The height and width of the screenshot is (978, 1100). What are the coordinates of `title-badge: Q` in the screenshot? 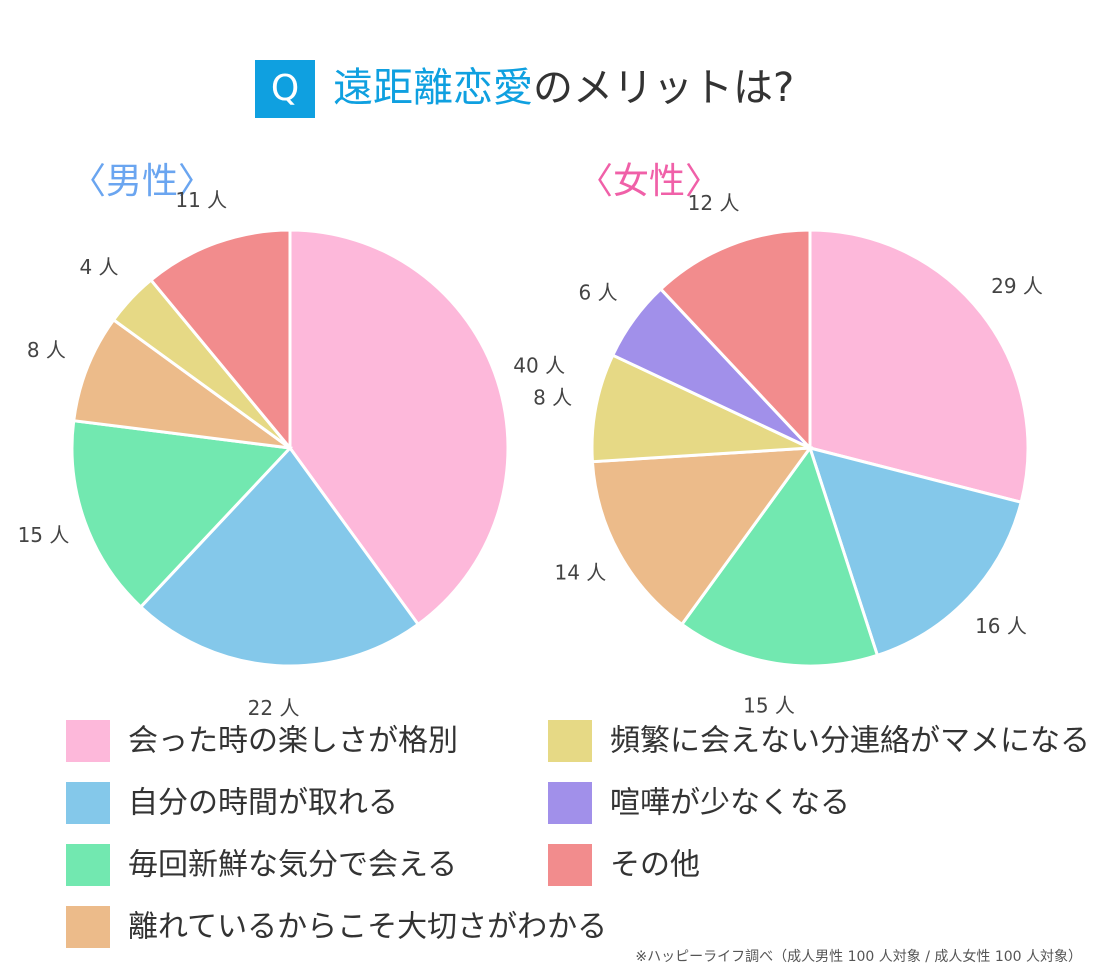 It's located at (285, 88).